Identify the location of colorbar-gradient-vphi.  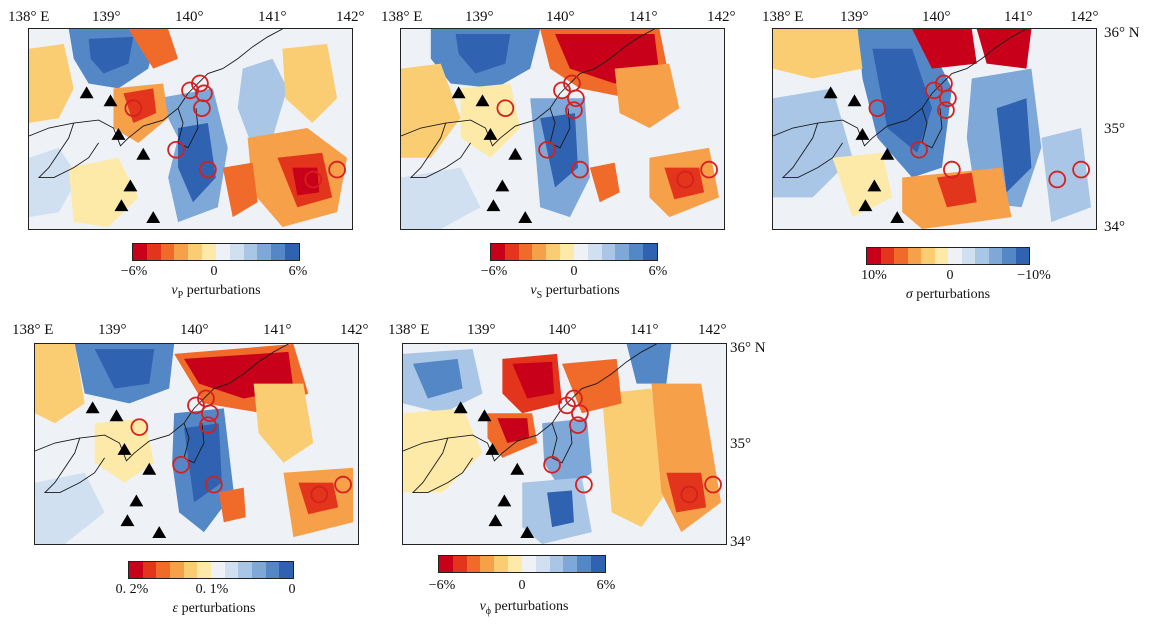
(522, 564).